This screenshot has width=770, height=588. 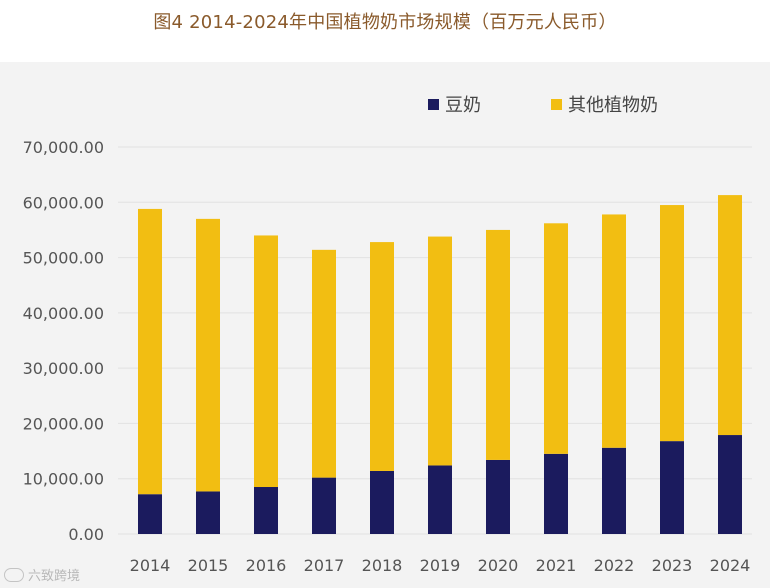 I want to click on bar-soy-milk-2014, so click(x=150, y=514).